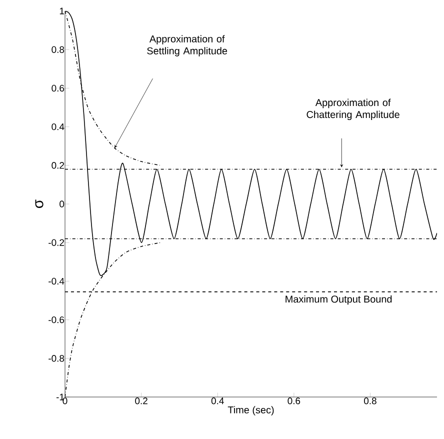 The image size is (444, 439). Describe the element at coordinates (58, 165) in the screenshot. I see `y-tick-label: 0.2` at that location.